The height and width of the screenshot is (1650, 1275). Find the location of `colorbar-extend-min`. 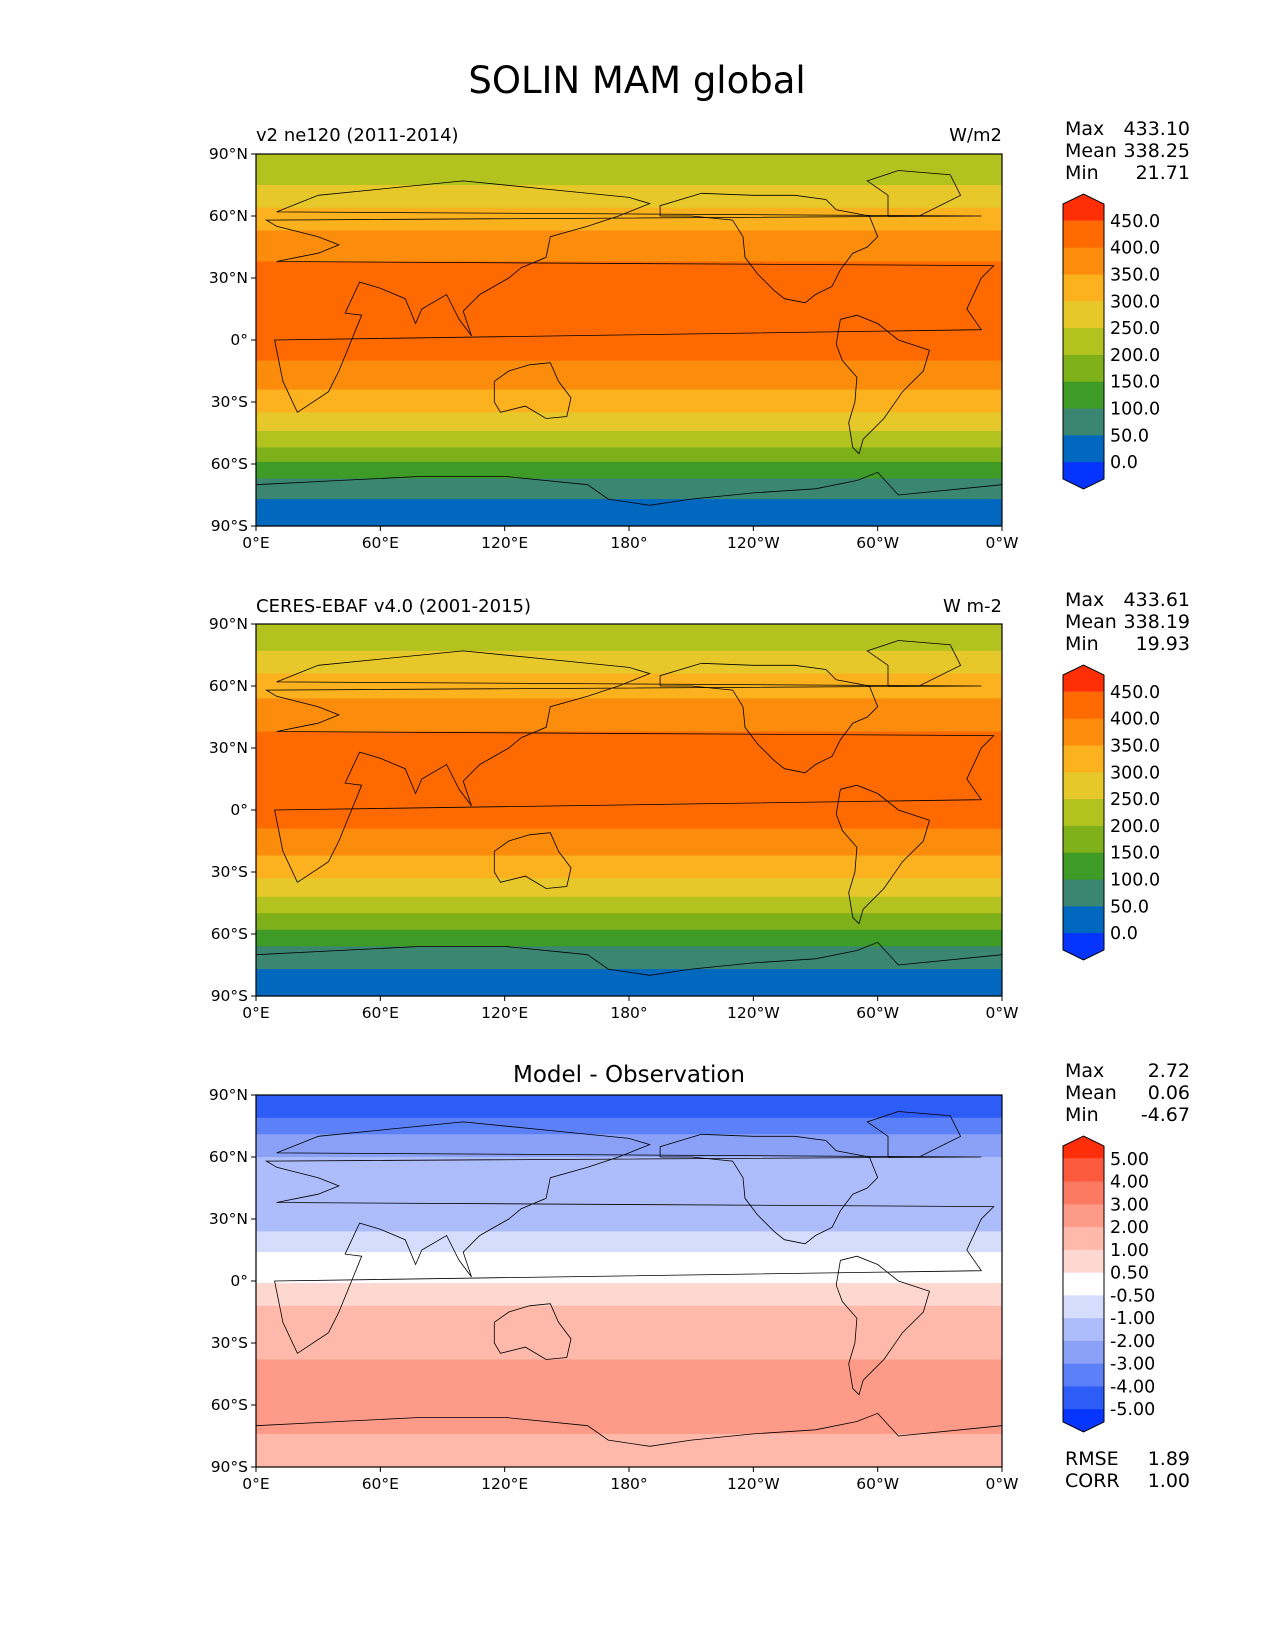

colorbar-extend-min is located at coordinates (1083, 1420).